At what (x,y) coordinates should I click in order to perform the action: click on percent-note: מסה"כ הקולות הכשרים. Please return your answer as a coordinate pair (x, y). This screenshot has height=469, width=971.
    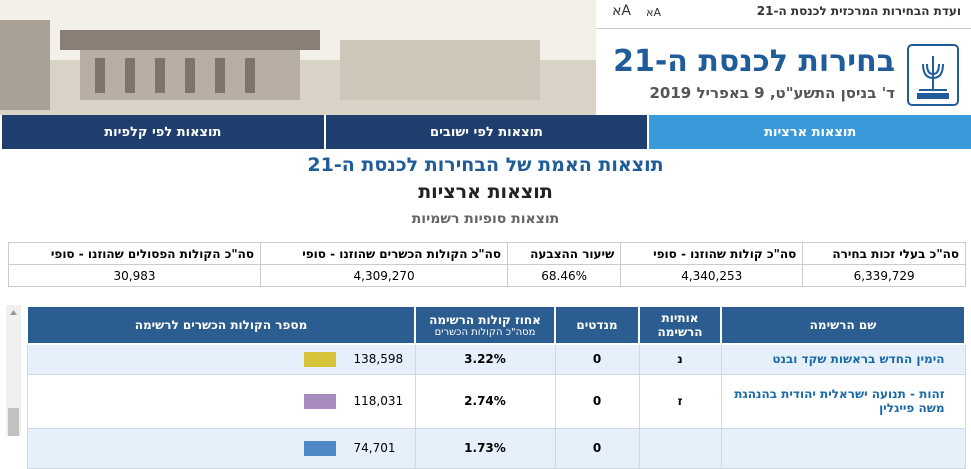
    Looking at the image, I should click on (485, 332).